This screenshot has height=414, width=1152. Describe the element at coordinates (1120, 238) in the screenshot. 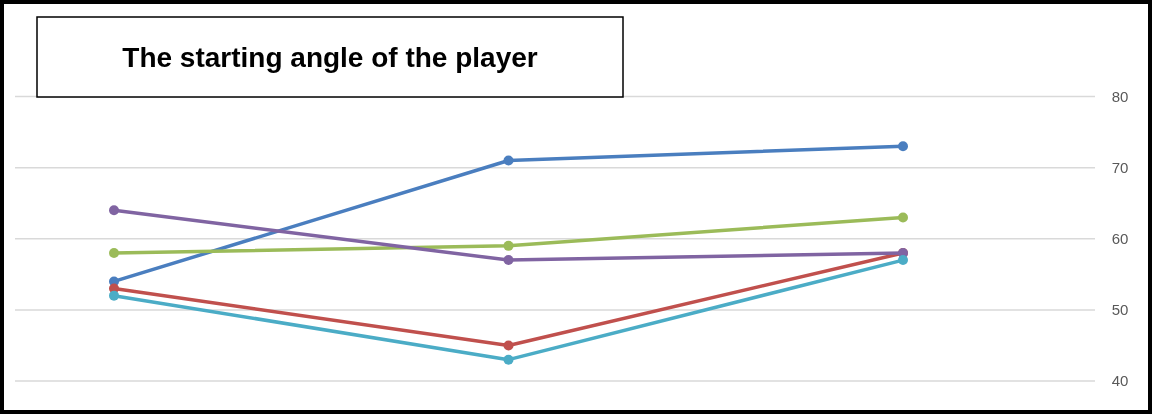

I see `y-tick-label: 60` at that location.